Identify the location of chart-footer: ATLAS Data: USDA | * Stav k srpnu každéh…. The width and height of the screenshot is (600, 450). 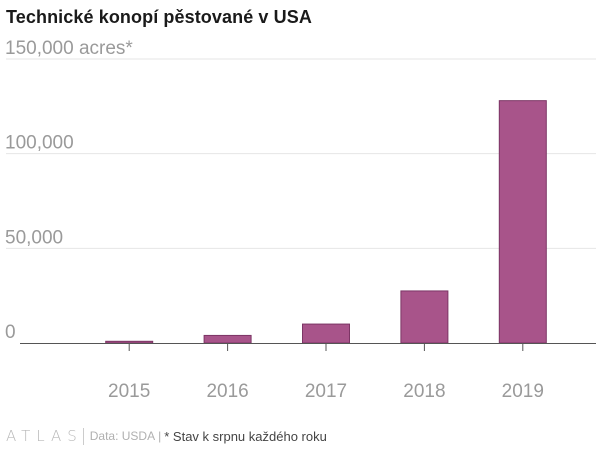
(166, 436).